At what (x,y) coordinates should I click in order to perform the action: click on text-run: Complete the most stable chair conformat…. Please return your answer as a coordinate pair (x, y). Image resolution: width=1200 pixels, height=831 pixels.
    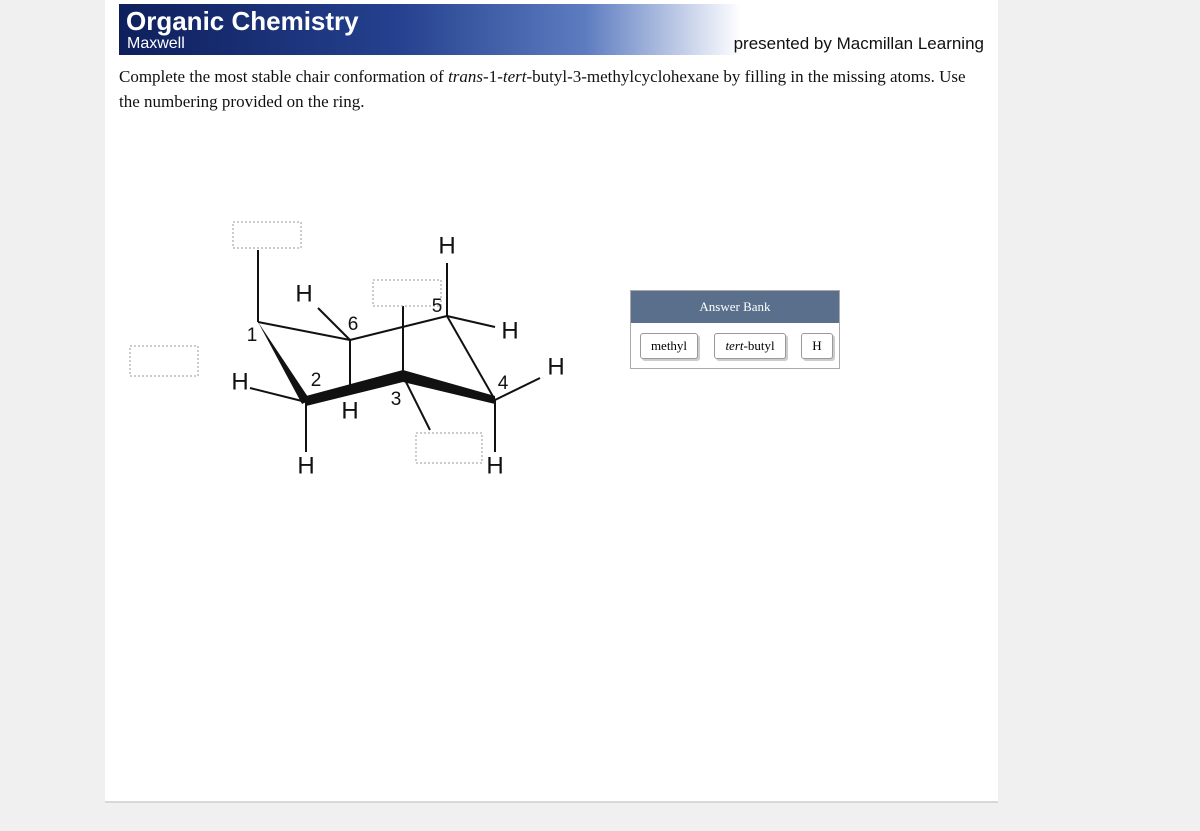
    Looking at the image, I should click on (284, 76).